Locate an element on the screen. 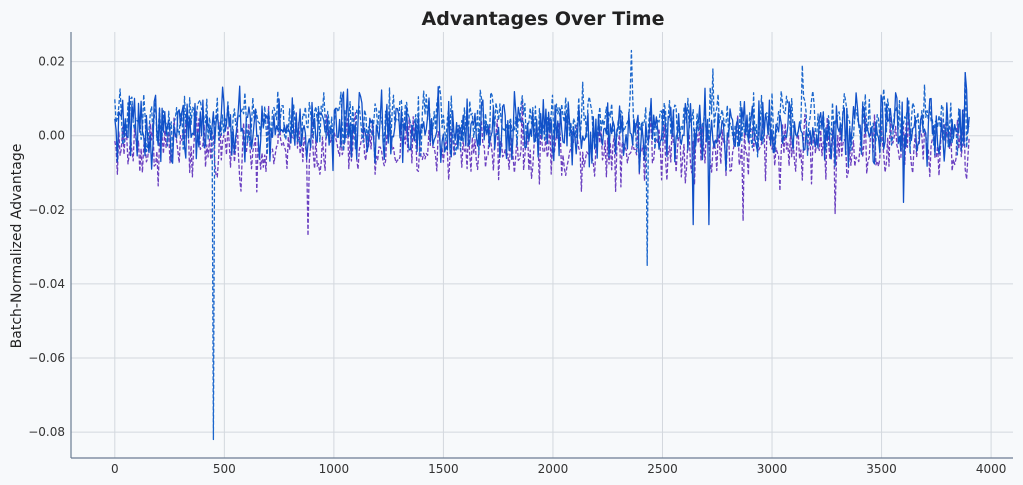  x-tick-label: 500 is located at coordinates (224, 469).